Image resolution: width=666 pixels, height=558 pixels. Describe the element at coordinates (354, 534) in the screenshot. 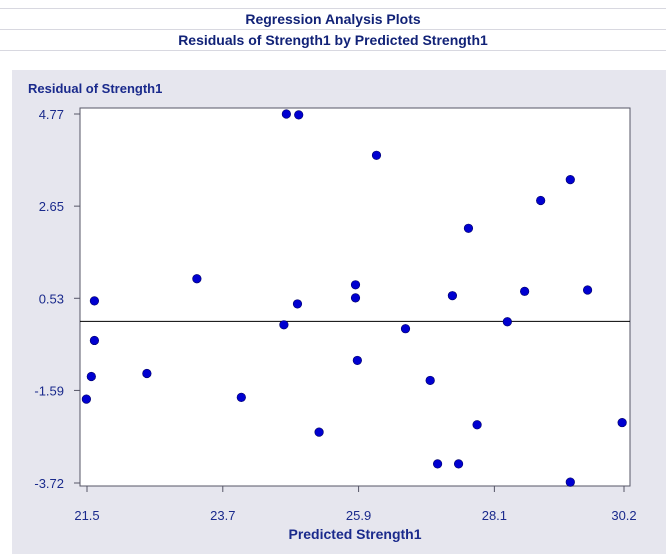

I see `x-axis-label: Predicted Strength1` at that location.